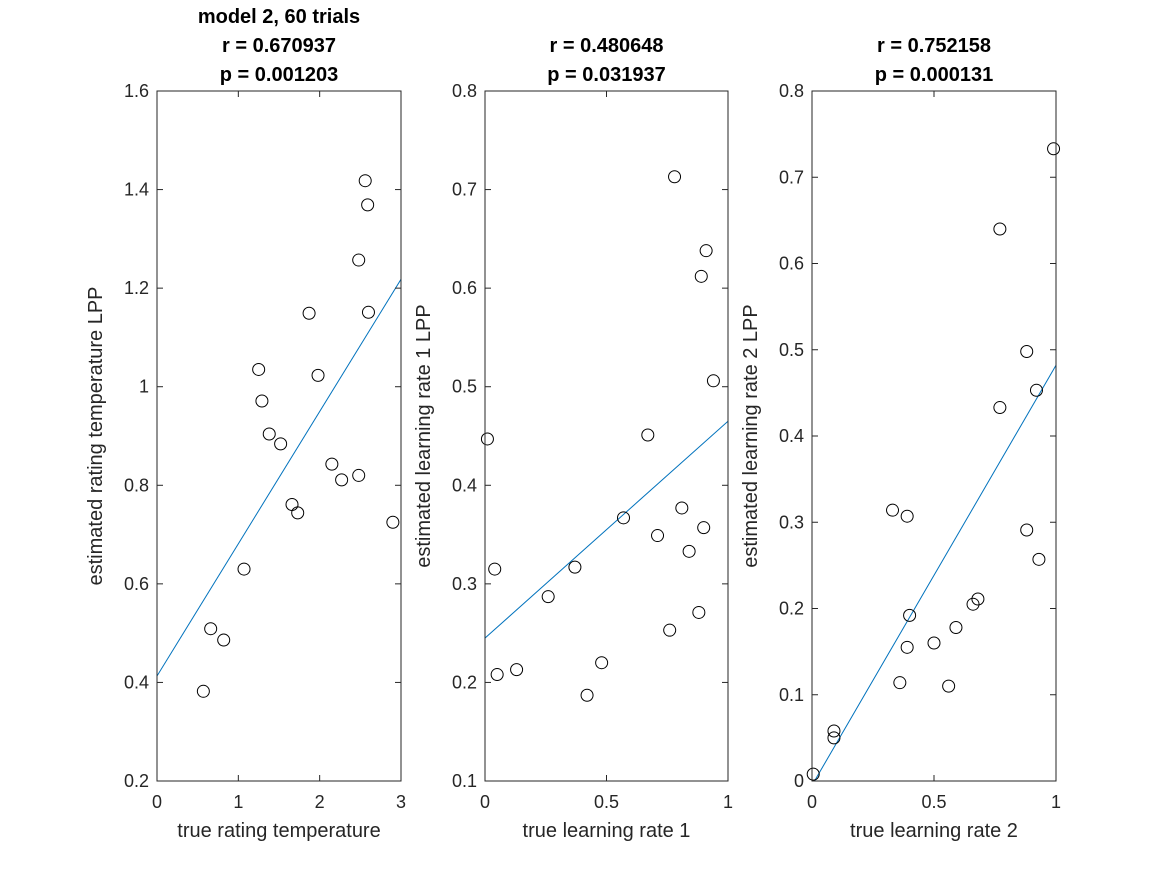 Image resolution: width=1167 pixels, height=875 pixels. What do you see at coordinates (136, 584) in the screenshot?
I see `y-tick-label-temperature-2: 0.6` at bounding box center [136, 584].